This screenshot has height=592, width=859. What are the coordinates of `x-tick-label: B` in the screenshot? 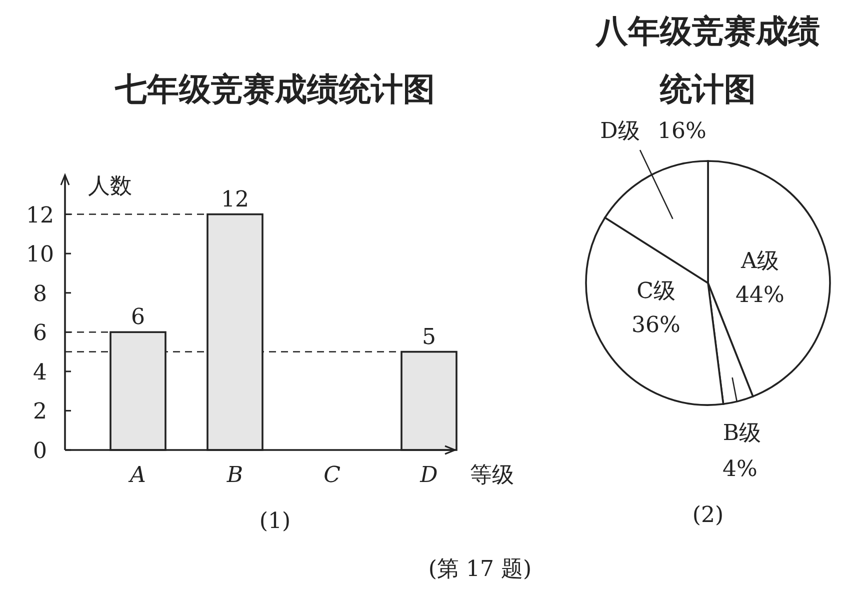 It's located at (235, 475).